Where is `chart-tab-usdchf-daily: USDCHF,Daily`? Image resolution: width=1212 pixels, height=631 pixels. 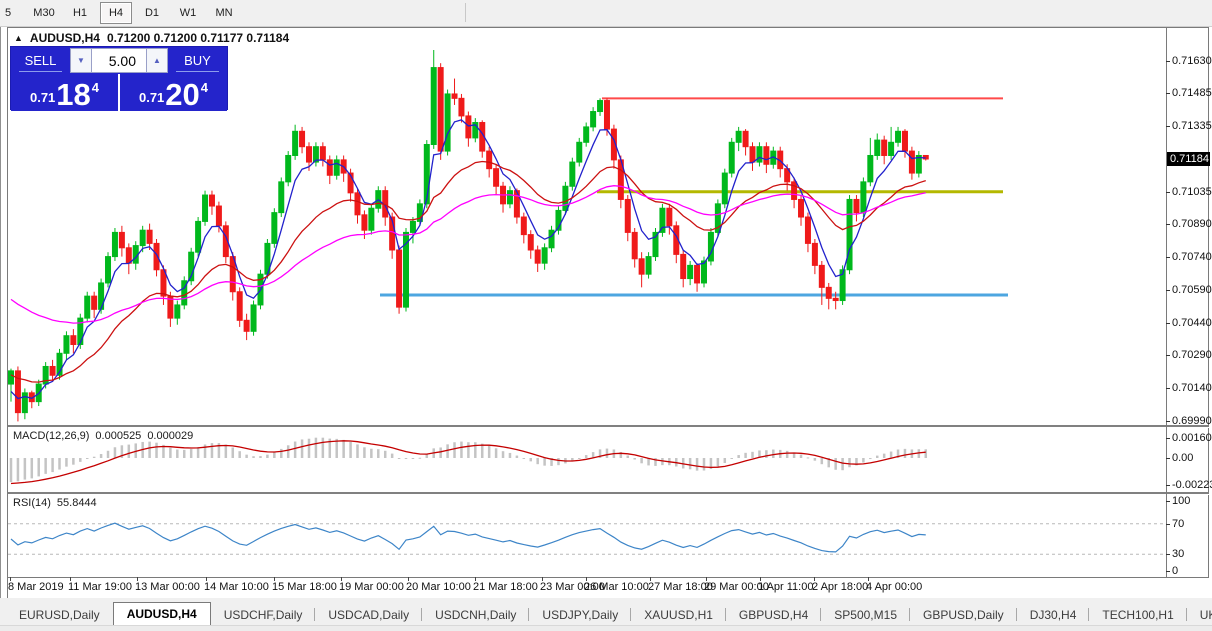 chart-tab-usdchf-daily: USDCHF,Daily is located at coordinates (263, 614).